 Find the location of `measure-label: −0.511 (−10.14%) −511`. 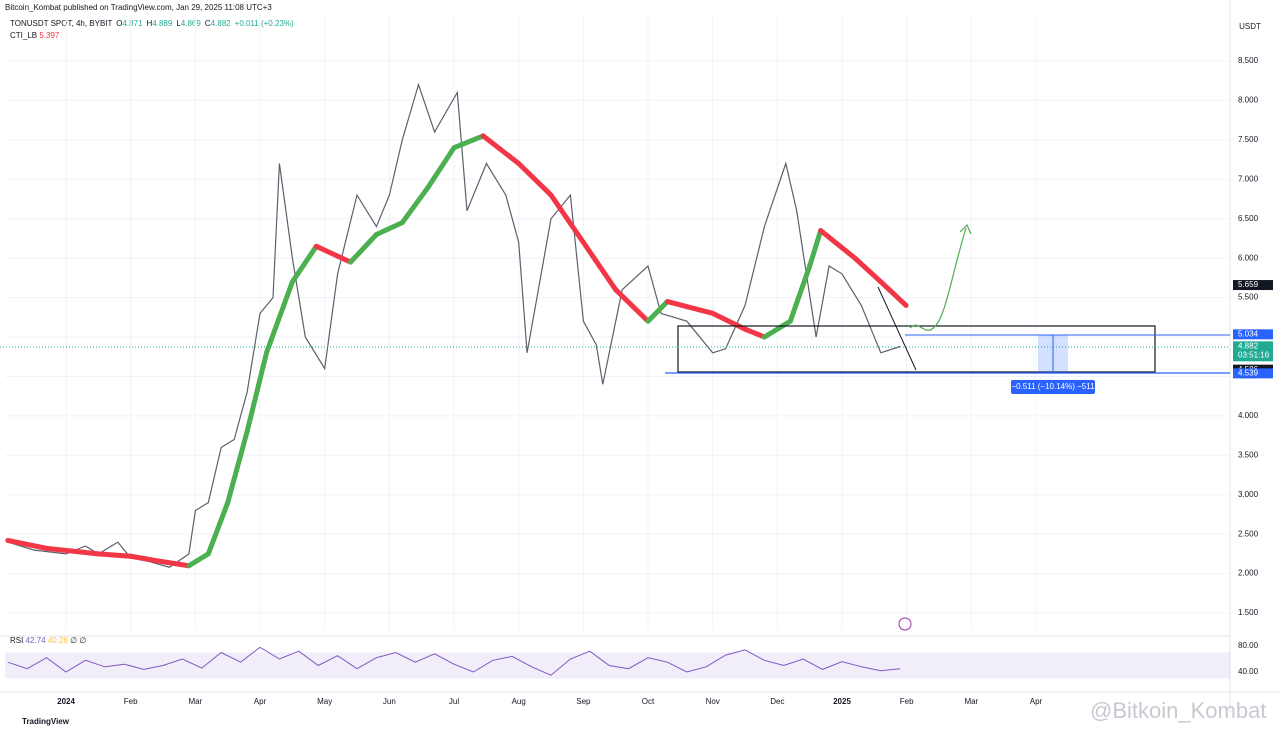

measure-label: −0.511 (−10.14%) −511 is located at coordinates (1053, 386).